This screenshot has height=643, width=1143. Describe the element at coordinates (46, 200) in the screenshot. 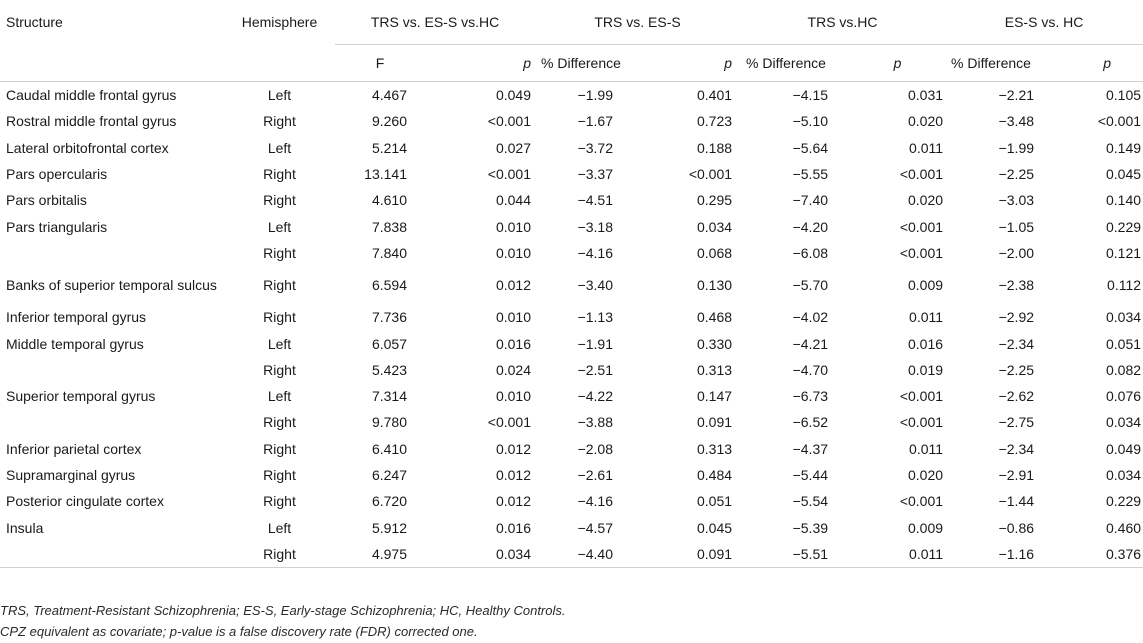

I see `cell-structure: Pars orbitalis` at that location.